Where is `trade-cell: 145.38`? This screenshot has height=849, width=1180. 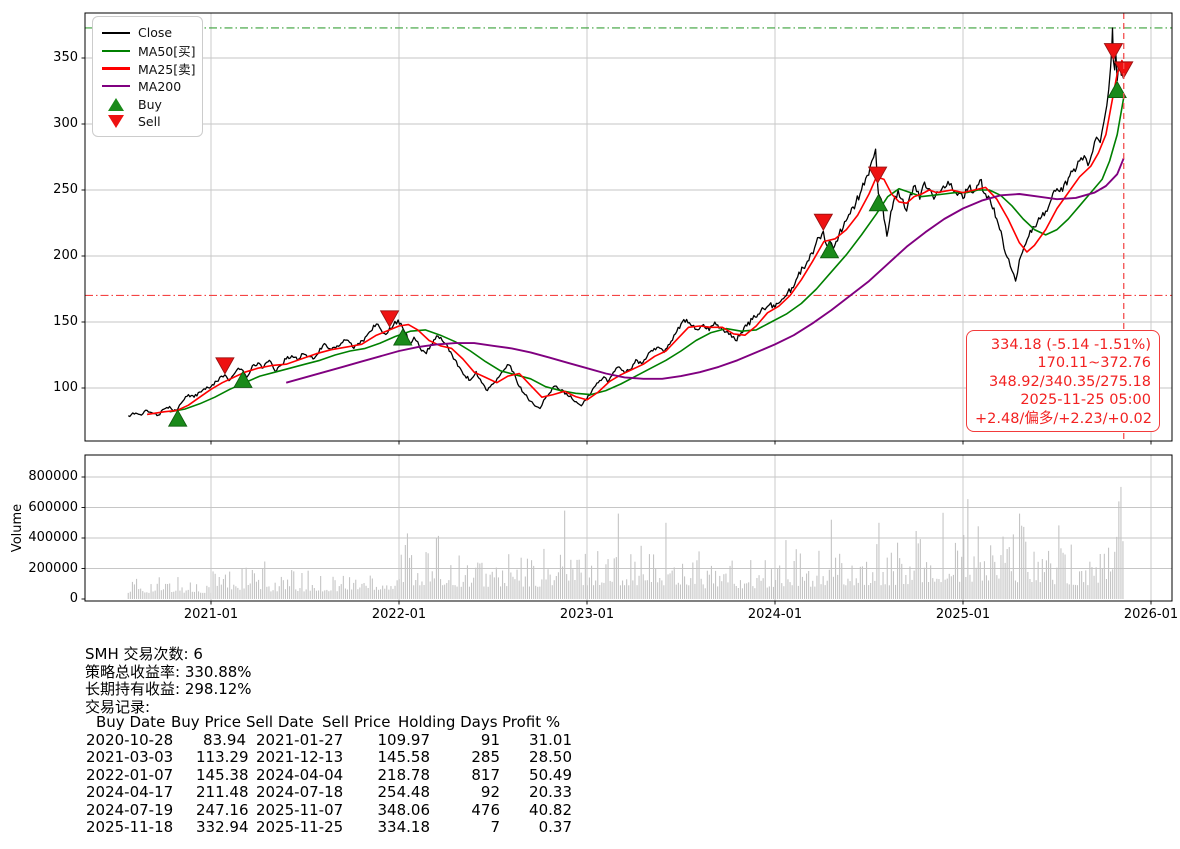
trade-cell: 145.38 is located at coordinates (222, 774).